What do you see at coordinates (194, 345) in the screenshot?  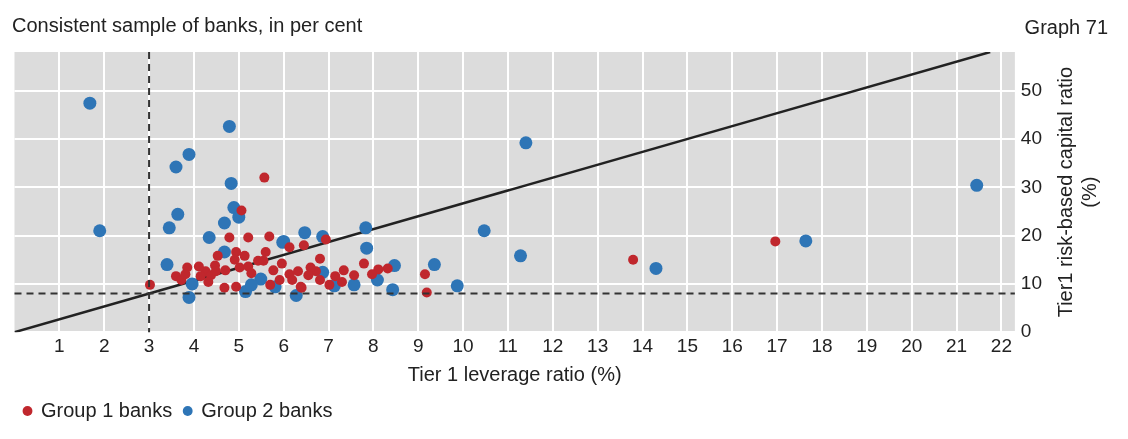 I see `x-tick-label: 4` at bounding box center [194, 345].